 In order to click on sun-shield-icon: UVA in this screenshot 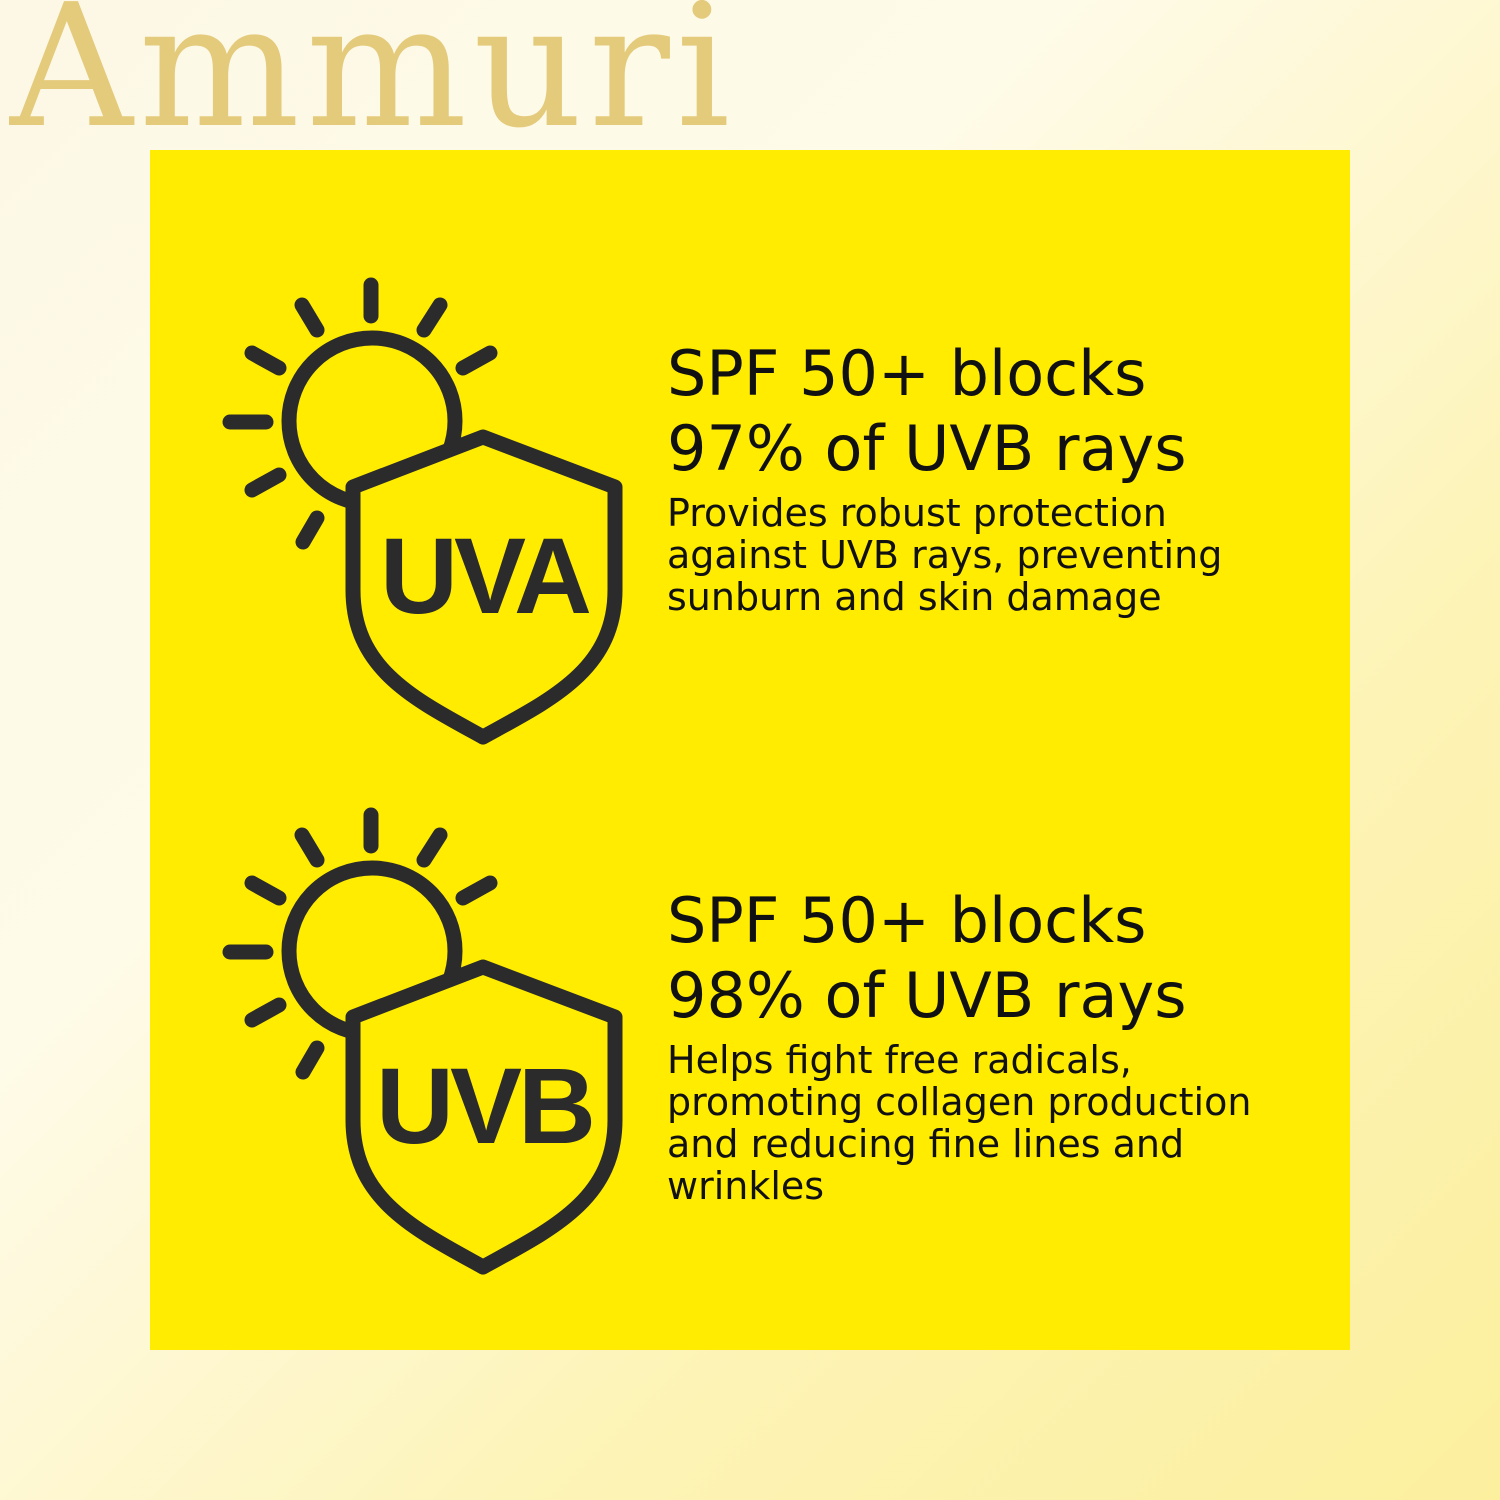, I will do `click(422, 511)`.